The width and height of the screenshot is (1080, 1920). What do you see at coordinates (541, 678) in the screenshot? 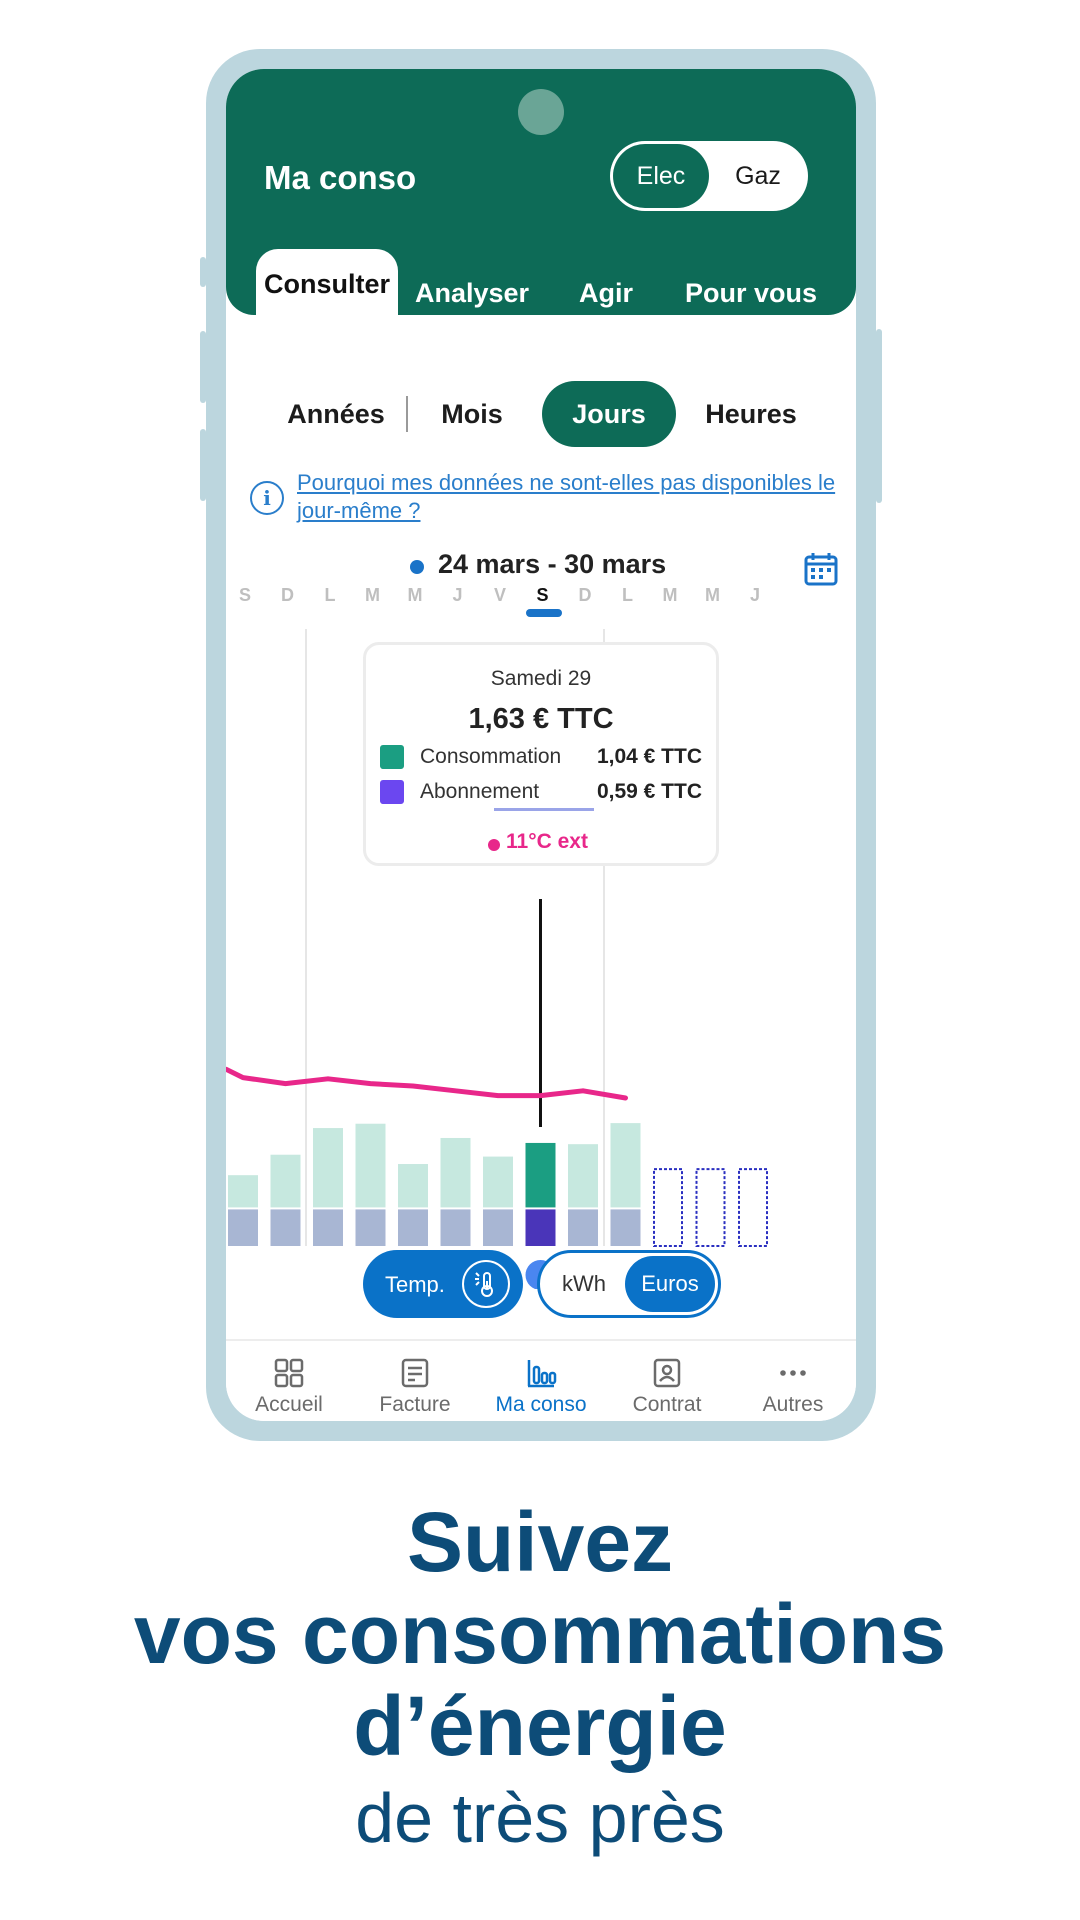
I see `tooltip-date: Samedi 29` at bounding box center [541, 678].